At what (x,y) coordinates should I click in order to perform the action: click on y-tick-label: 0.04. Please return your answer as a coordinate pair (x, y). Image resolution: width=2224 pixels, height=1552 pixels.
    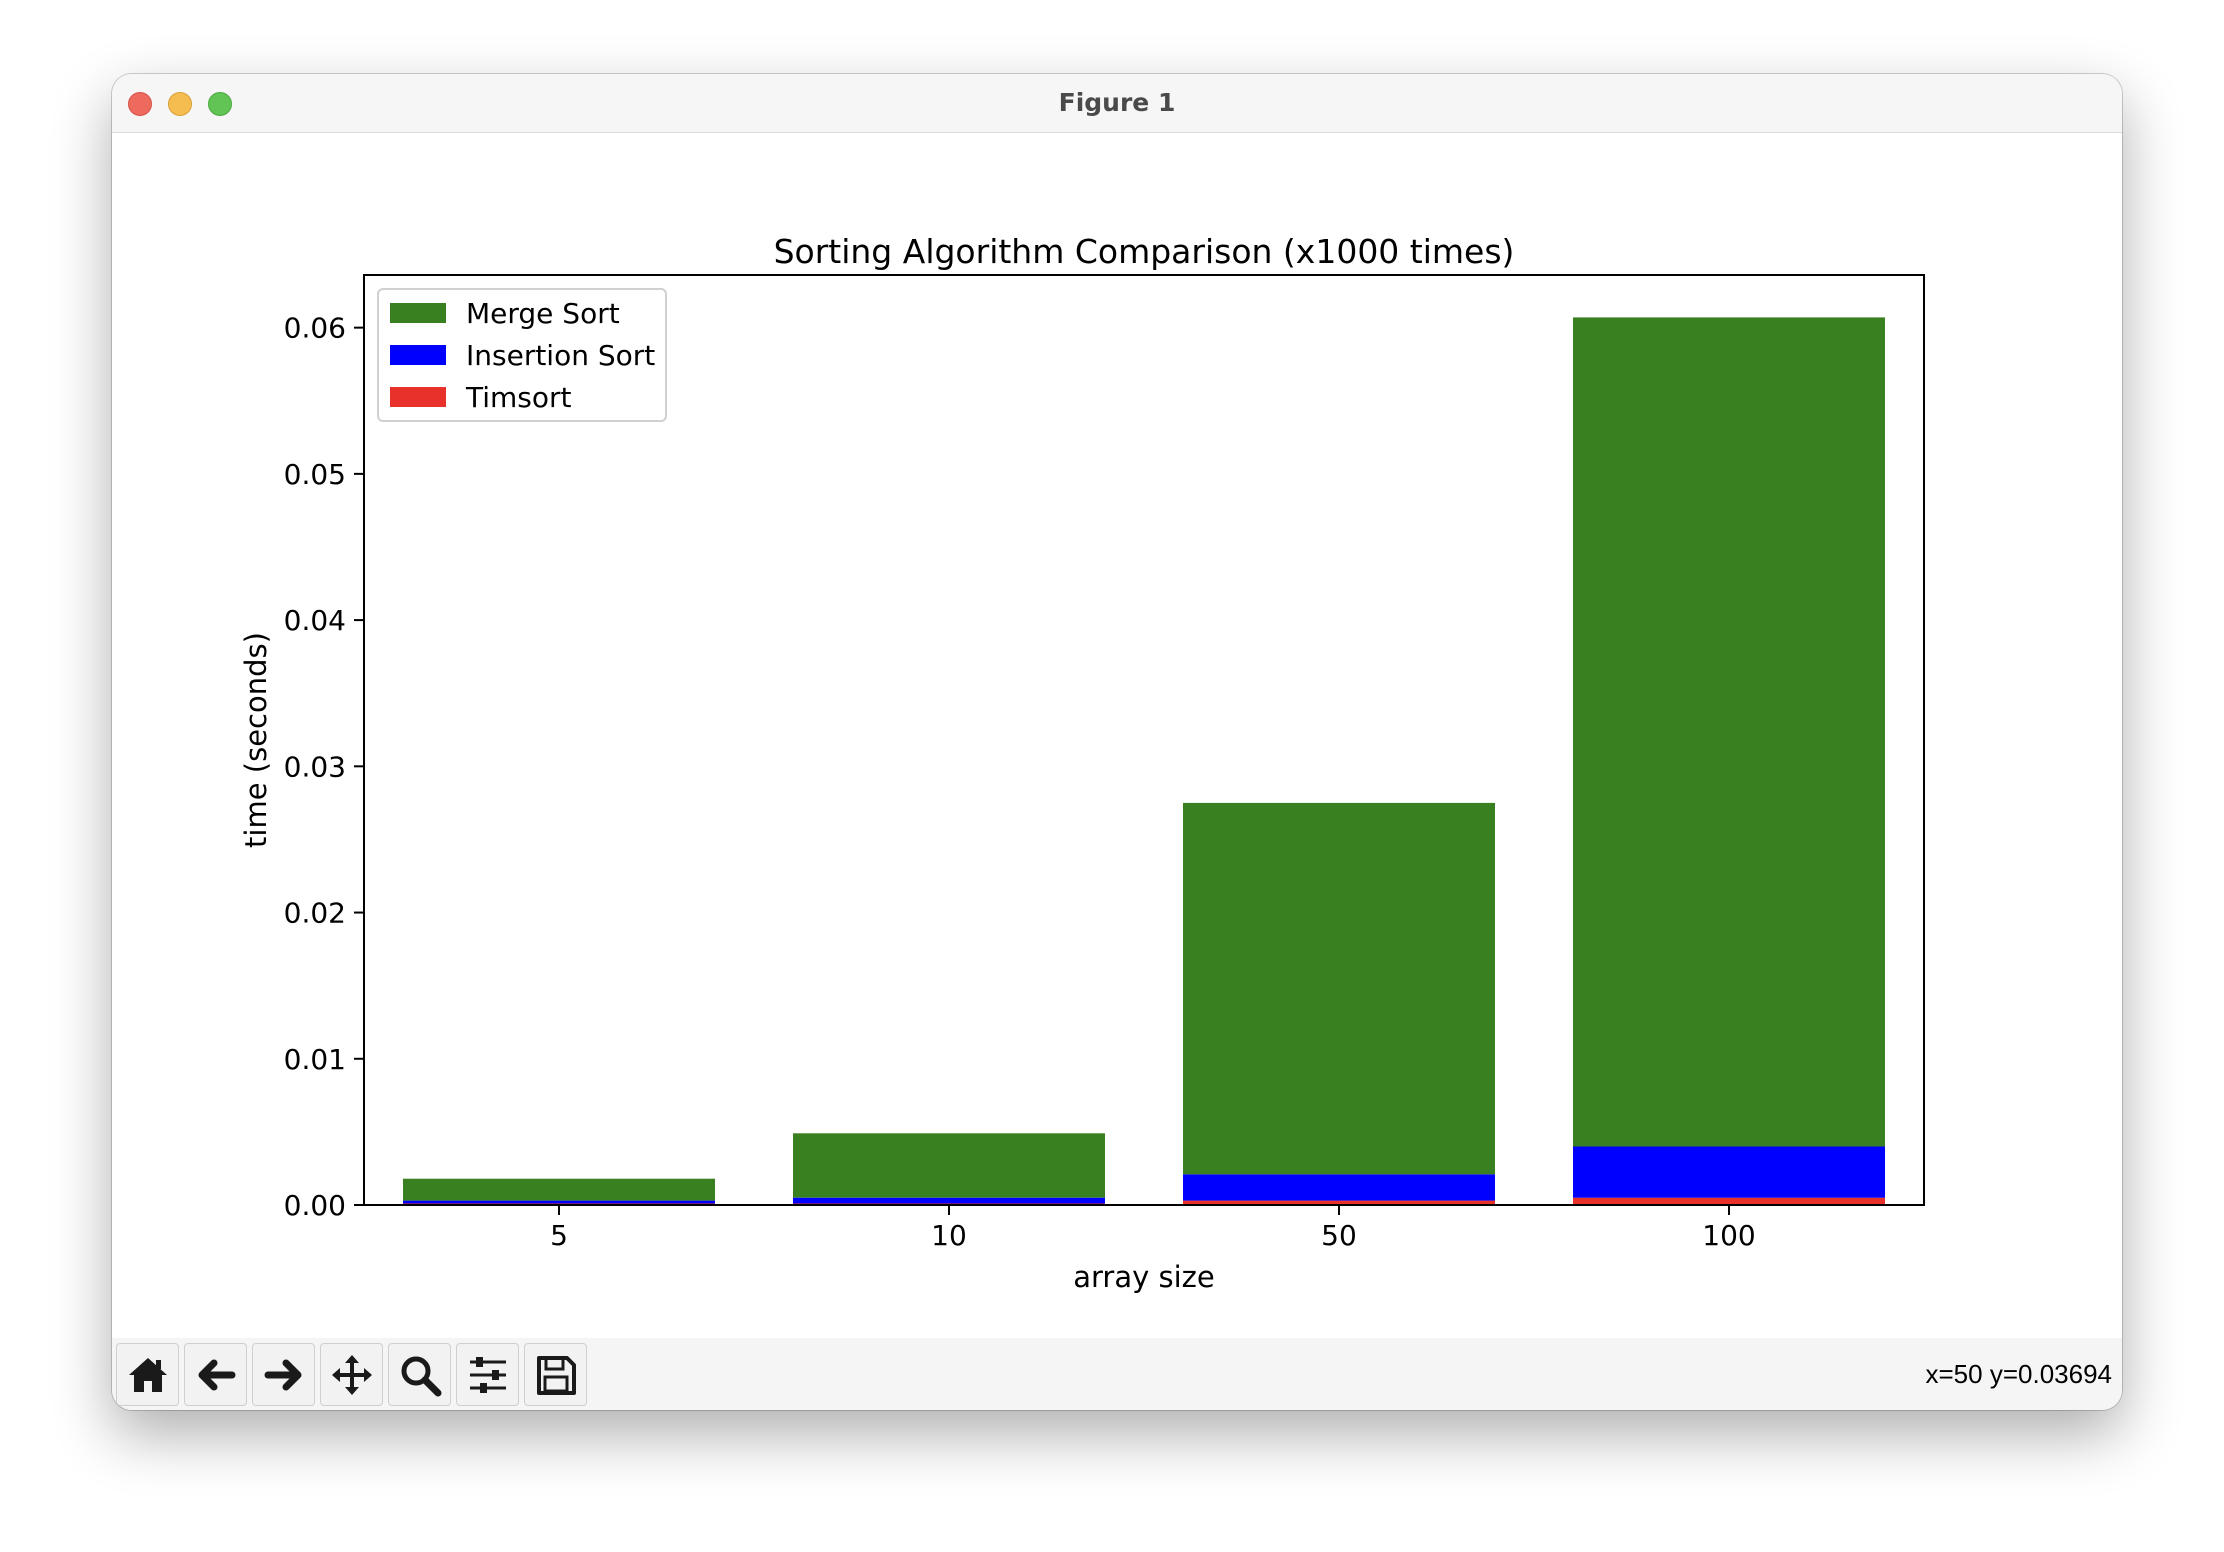
    Looking at the image, I should click on (315, 620).